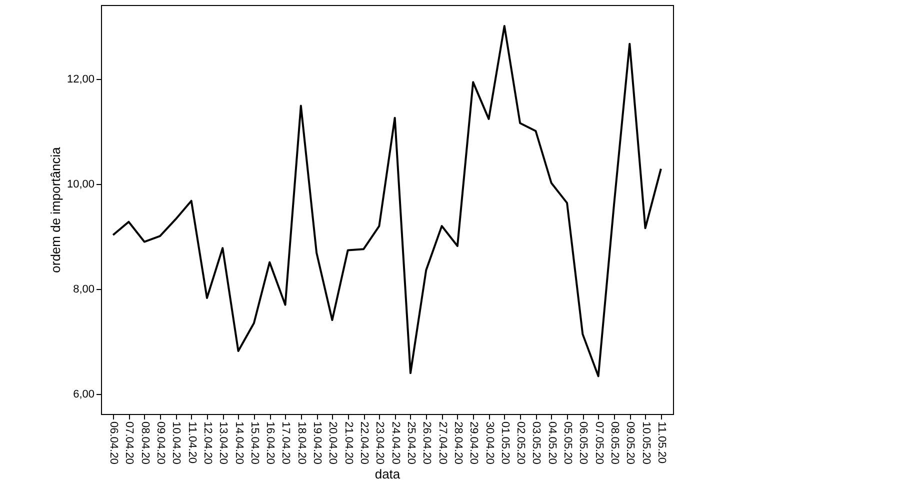 Image resolution: width=923 pixels, height=500 pixels. I want to click on y-tick-label: 12,00, so click(80, 80).